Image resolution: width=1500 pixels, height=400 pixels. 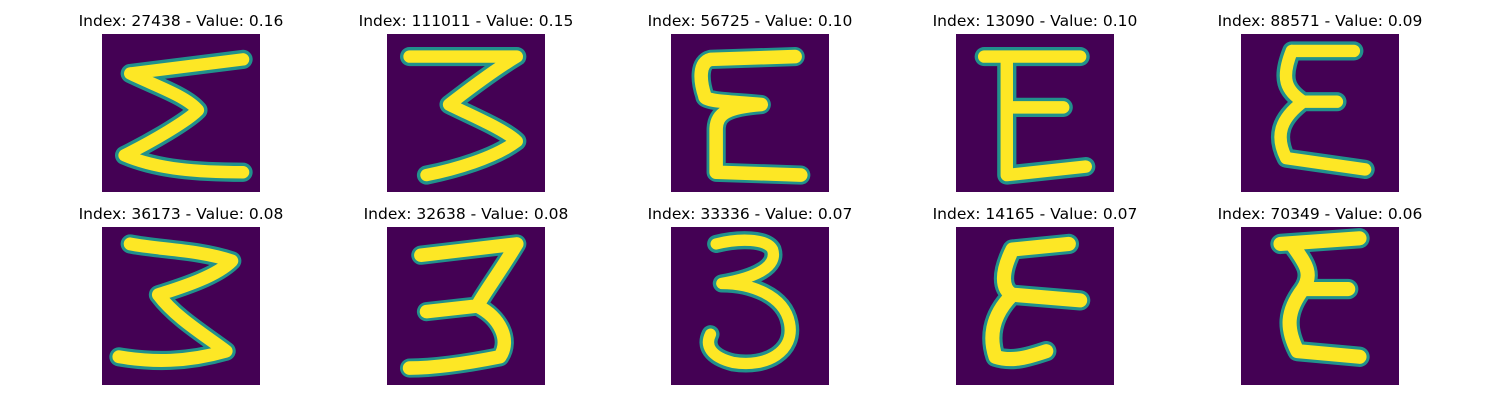 What do you see at coordinates (1320, 21) in the screenshot?
I see `panel-title: Index: 88571 - Value: 0.09` at bounding box center [1320, 21].